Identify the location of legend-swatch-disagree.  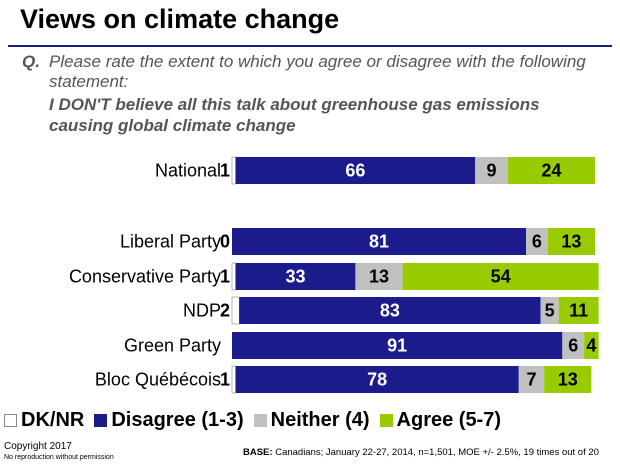
(101, 420).